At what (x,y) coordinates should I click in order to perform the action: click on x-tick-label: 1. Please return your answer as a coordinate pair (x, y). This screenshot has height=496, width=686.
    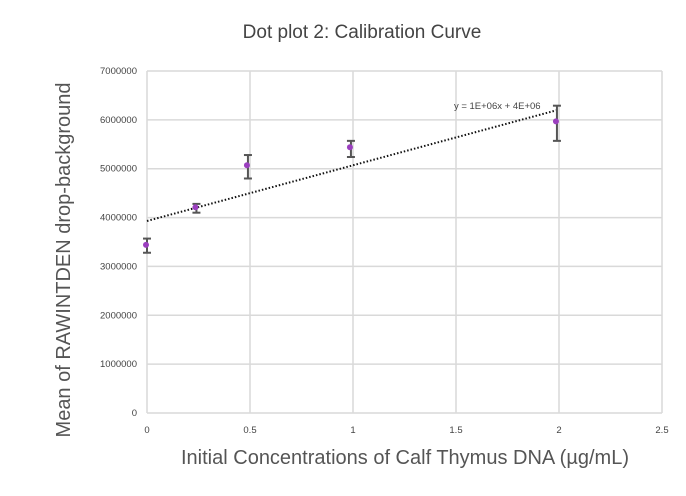
    Looking at the image, I should click on (352, 430).